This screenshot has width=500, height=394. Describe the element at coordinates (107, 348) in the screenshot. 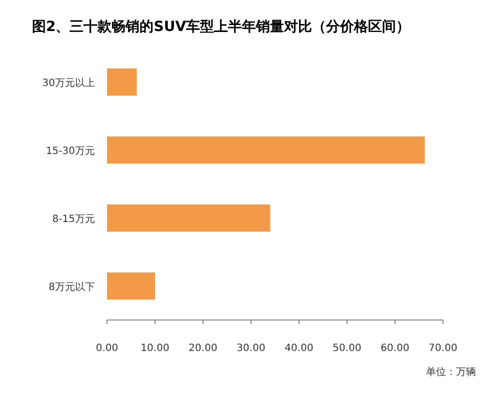

I see `x-tick-label: 0.00` at that location.